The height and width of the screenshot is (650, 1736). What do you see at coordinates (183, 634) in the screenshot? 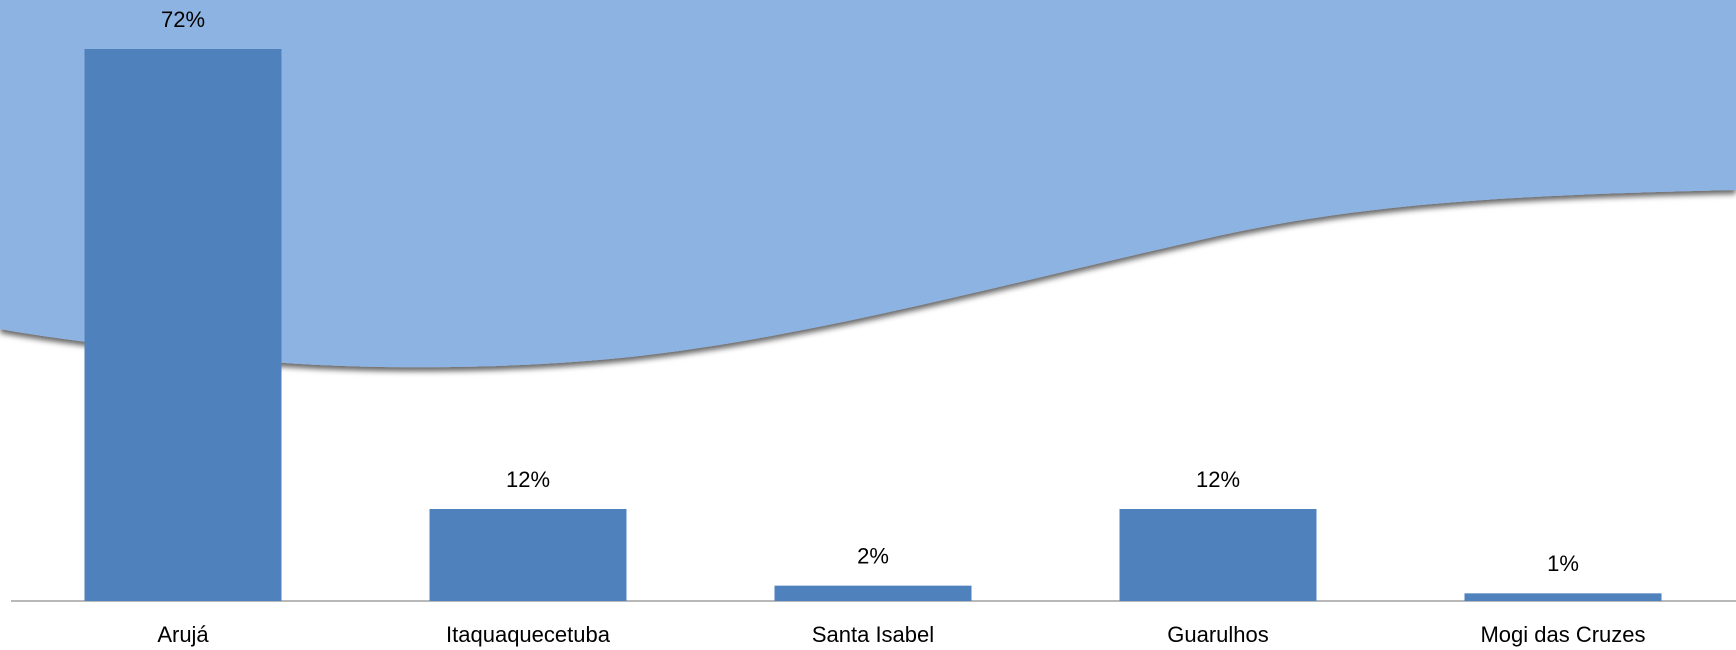
I see `x-tick-label: Arujá` at bounding box center [183, 634].